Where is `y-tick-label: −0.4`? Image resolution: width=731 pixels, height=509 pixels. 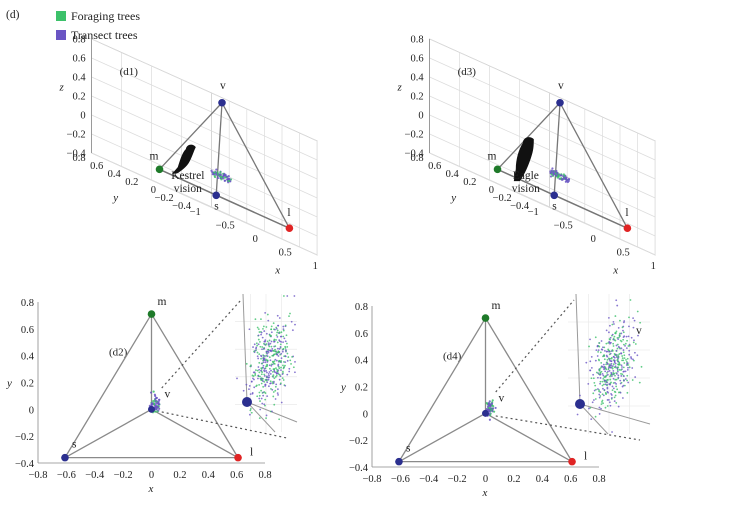
y-tick-label: −0.4 is located at coordinates (182, 206).